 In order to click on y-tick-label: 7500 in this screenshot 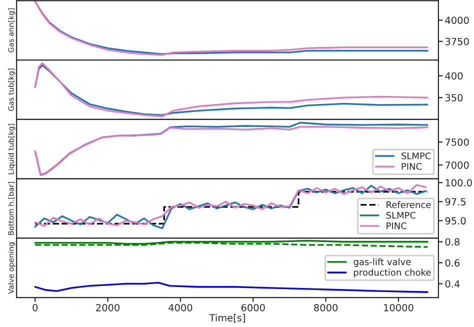, I will do `click(457, 142)`.